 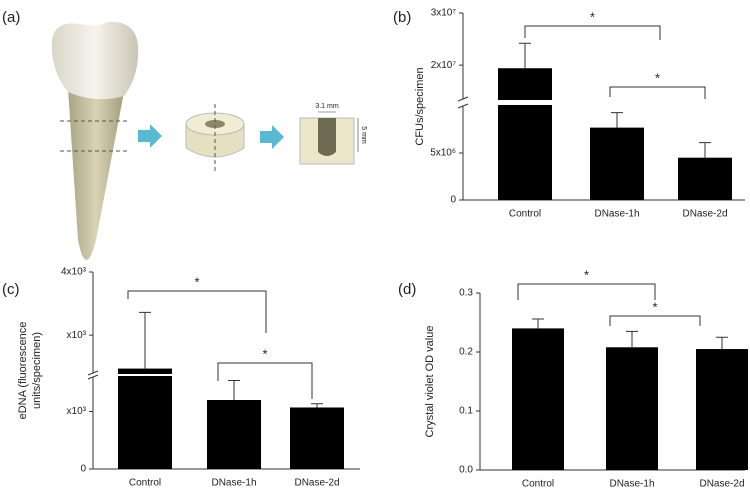 I want to click on specimen-disc, so click(x=215, y=138).